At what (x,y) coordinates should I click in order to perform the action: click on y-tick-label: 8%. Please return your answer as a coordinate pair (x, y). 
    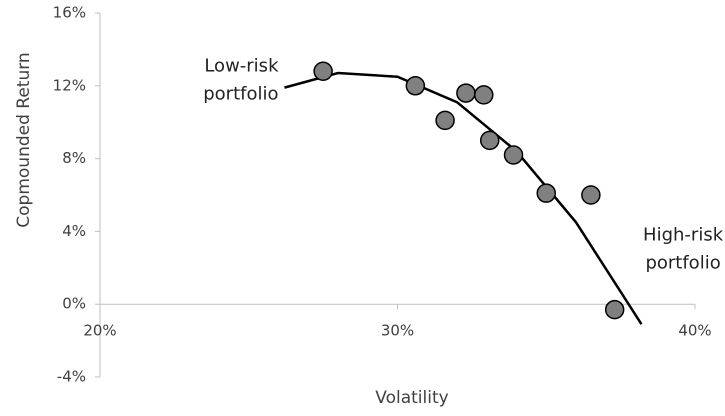
    Looking at the image, I should click on (74, 158).